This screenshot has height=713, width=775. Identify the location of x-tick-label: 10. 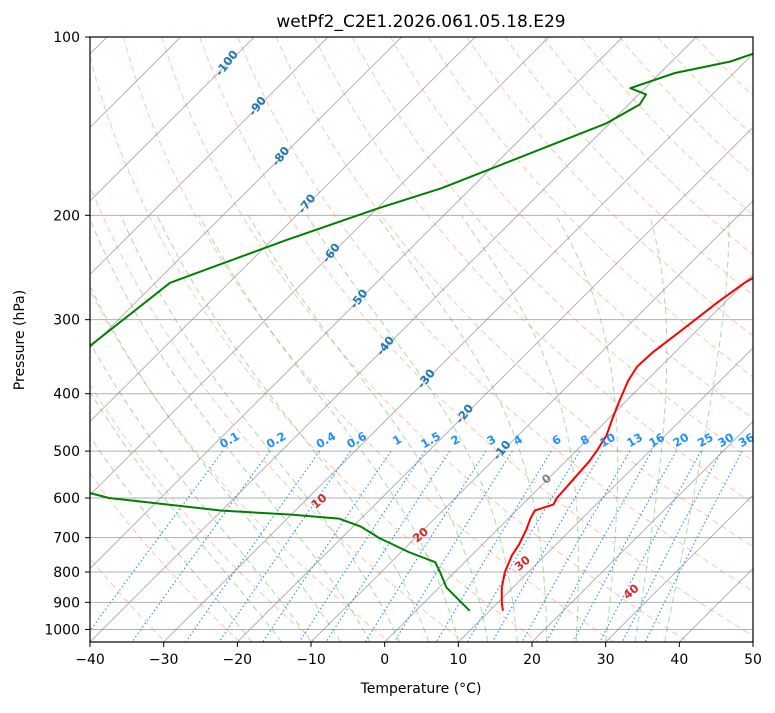
(458, 660).